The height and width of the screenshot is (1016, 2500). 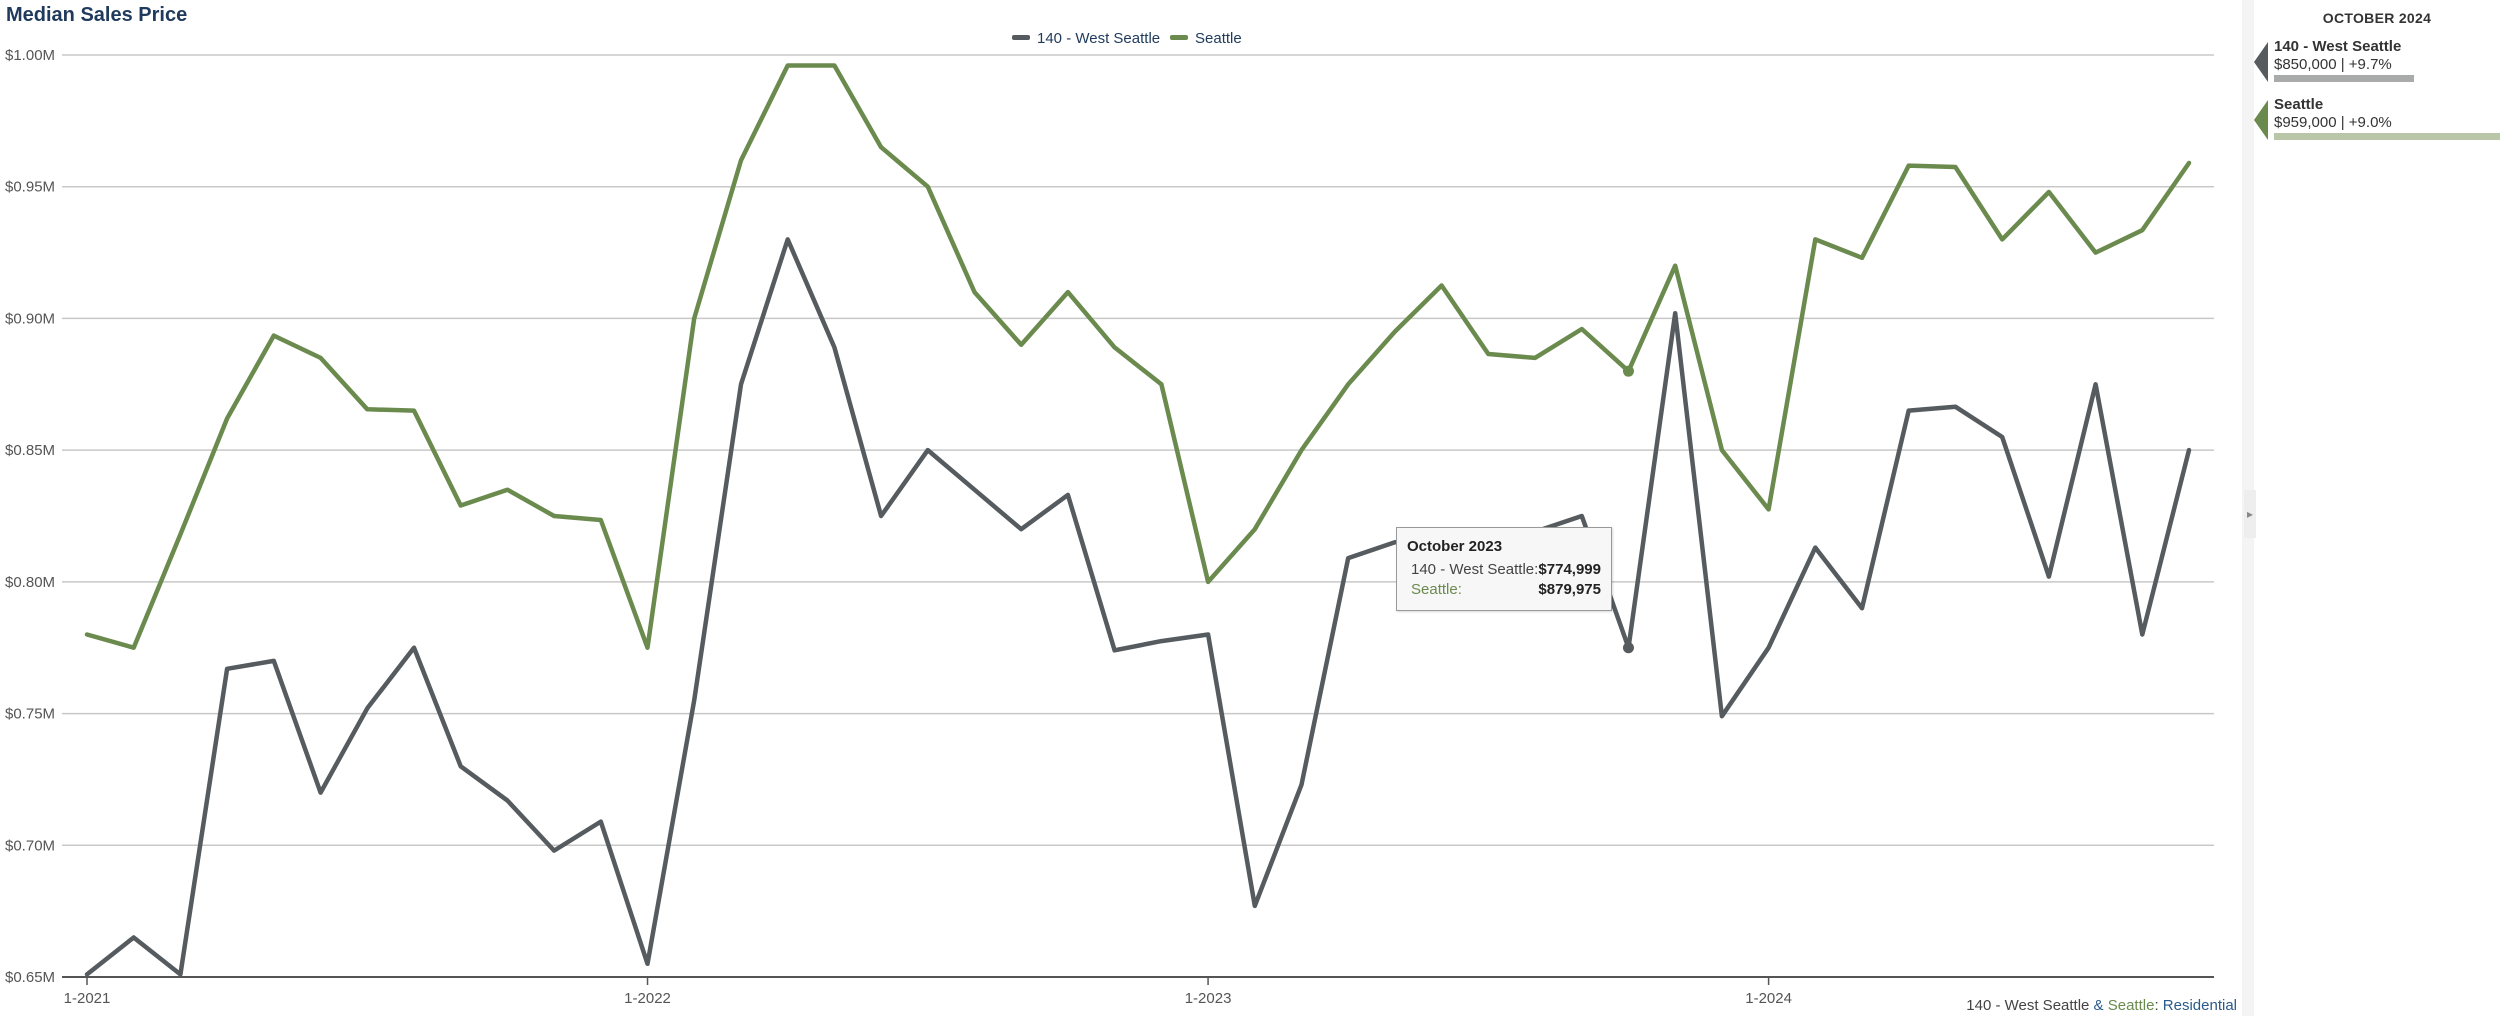 I want to click on x-tick-label: 1-2023, so click(x=1208, y=998).